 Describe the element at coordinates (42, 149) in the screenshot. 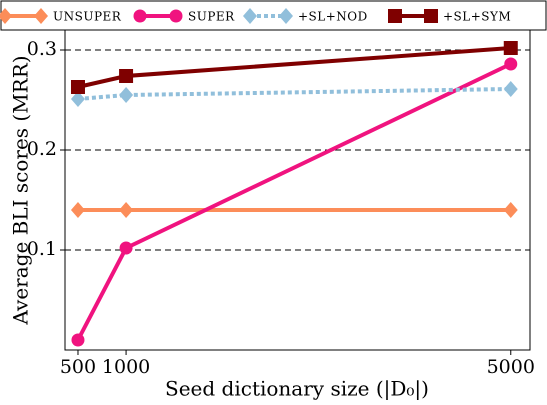

I see `y-tick-label: 0.2` at that location.